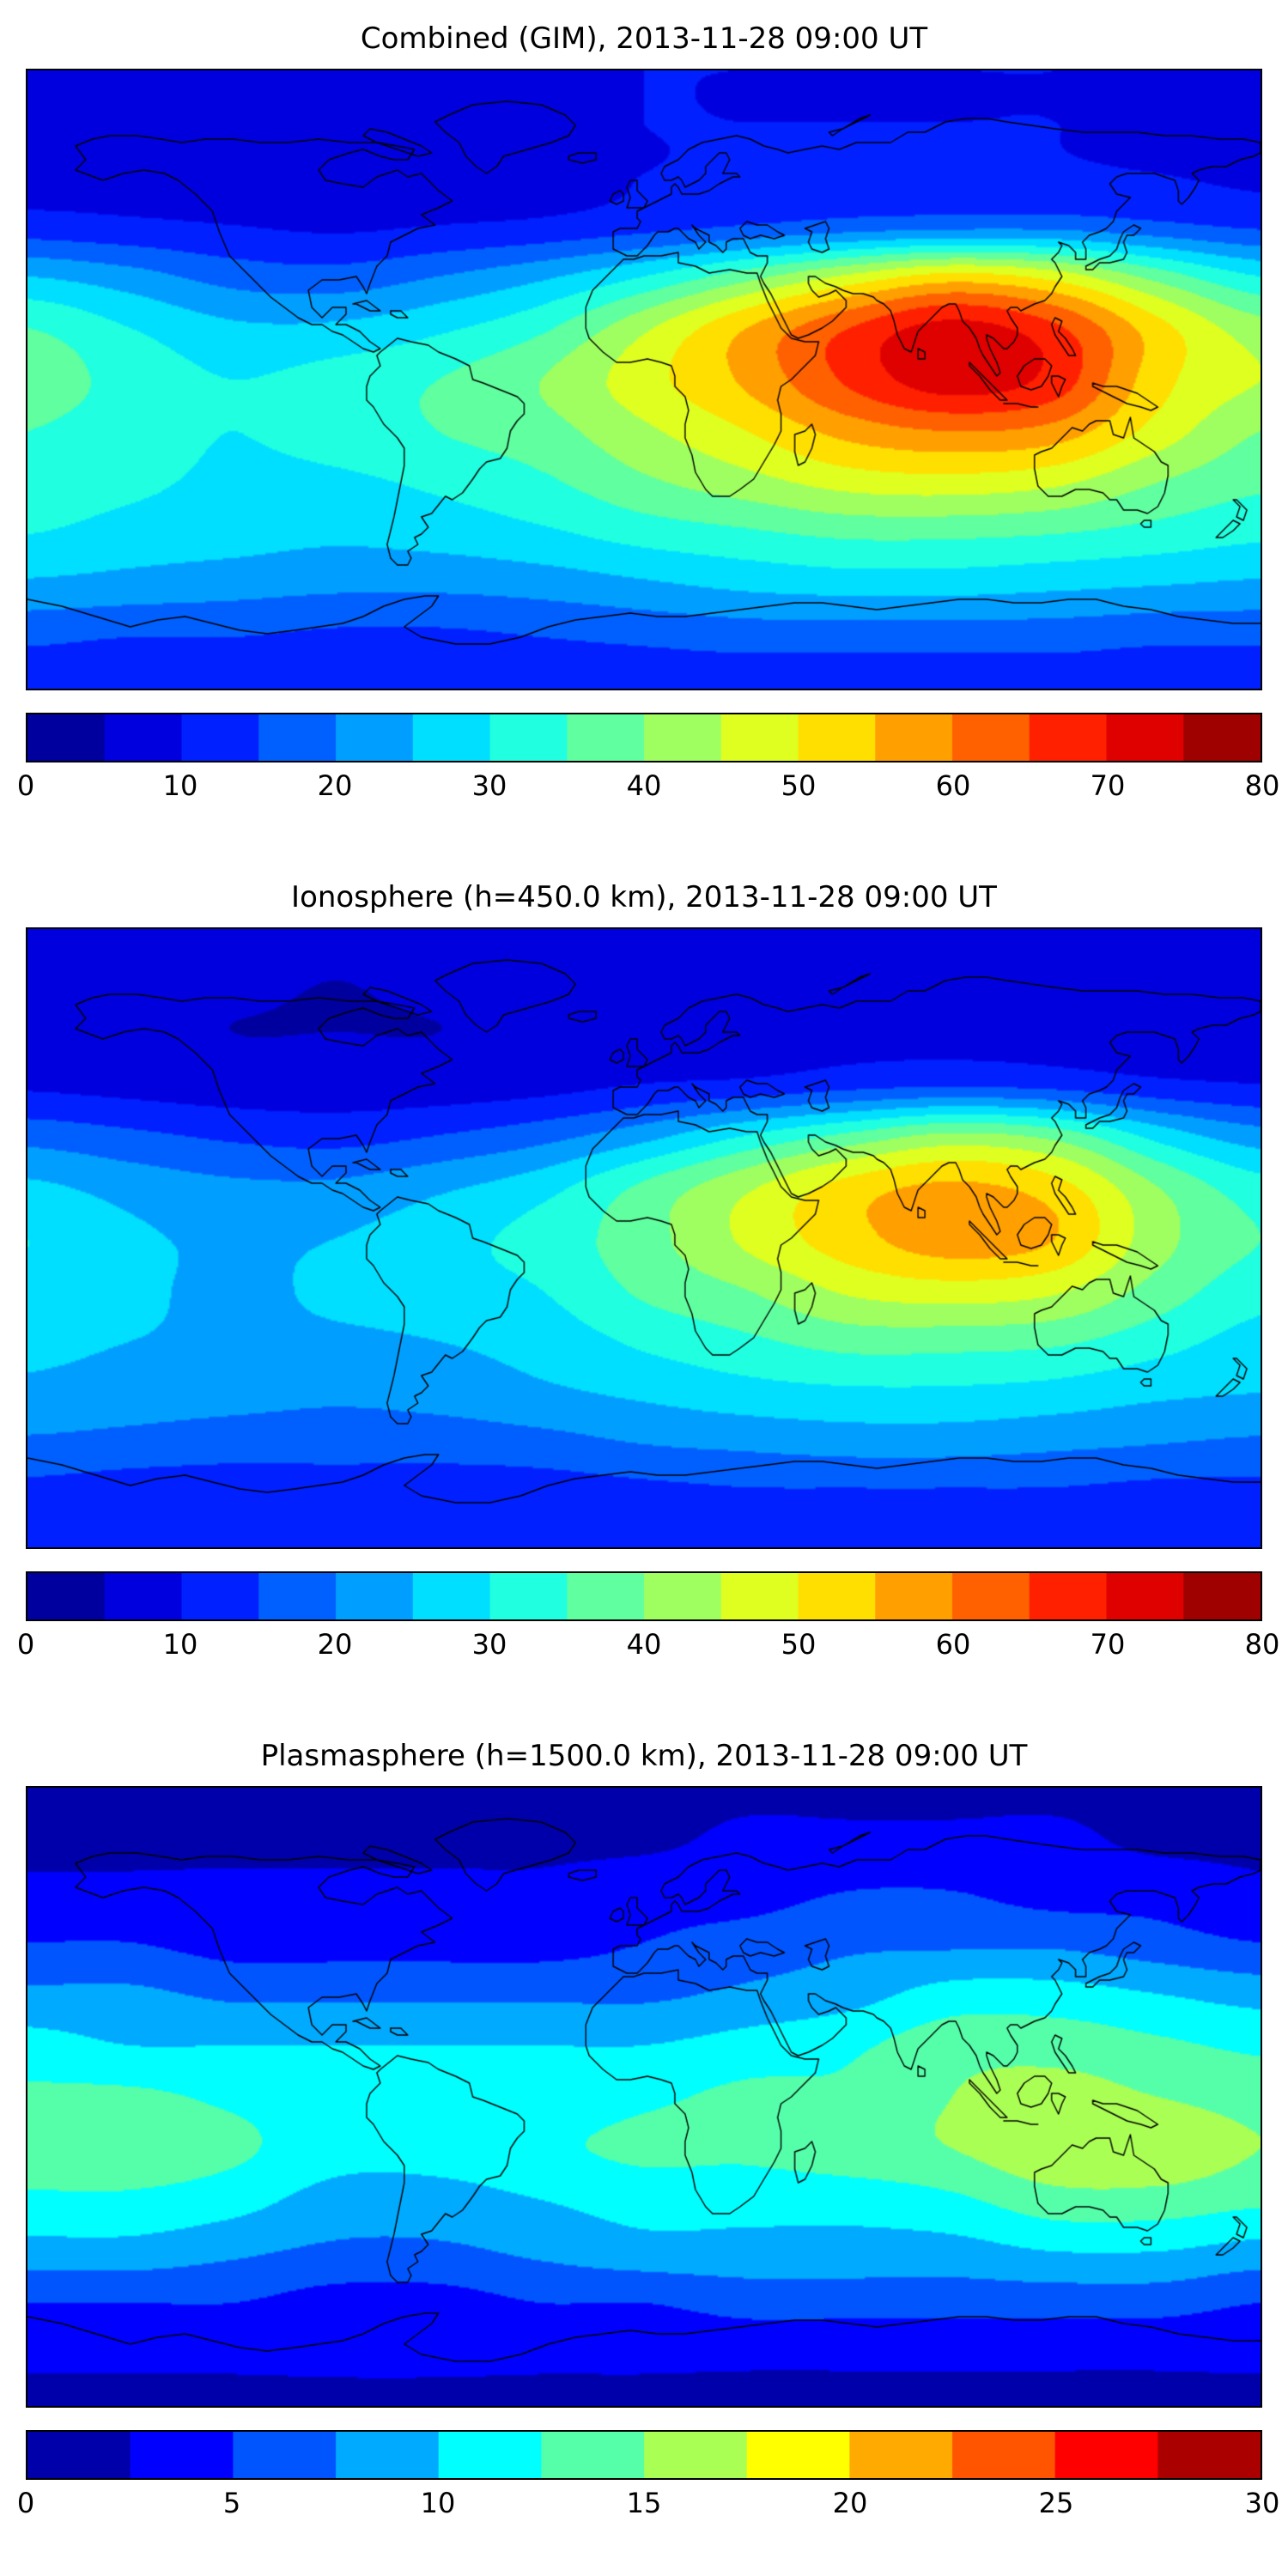 The image size is (1288, 2576). I want to click on colorbar-tick-label: 15, so click(644, 2503).